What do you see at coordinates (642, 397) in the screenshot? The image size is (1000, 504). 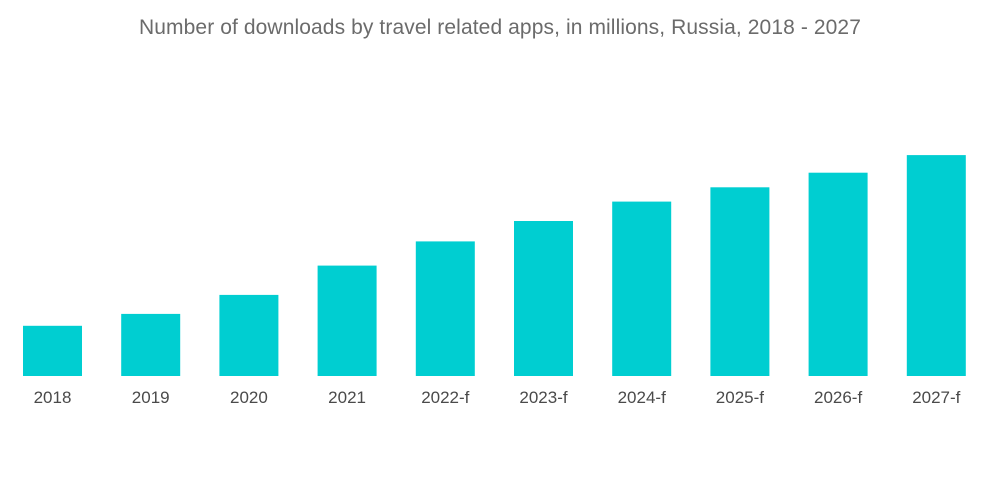 I see `x-tick-label-2024-f: 2024-f` at bounding box center [642, 397].